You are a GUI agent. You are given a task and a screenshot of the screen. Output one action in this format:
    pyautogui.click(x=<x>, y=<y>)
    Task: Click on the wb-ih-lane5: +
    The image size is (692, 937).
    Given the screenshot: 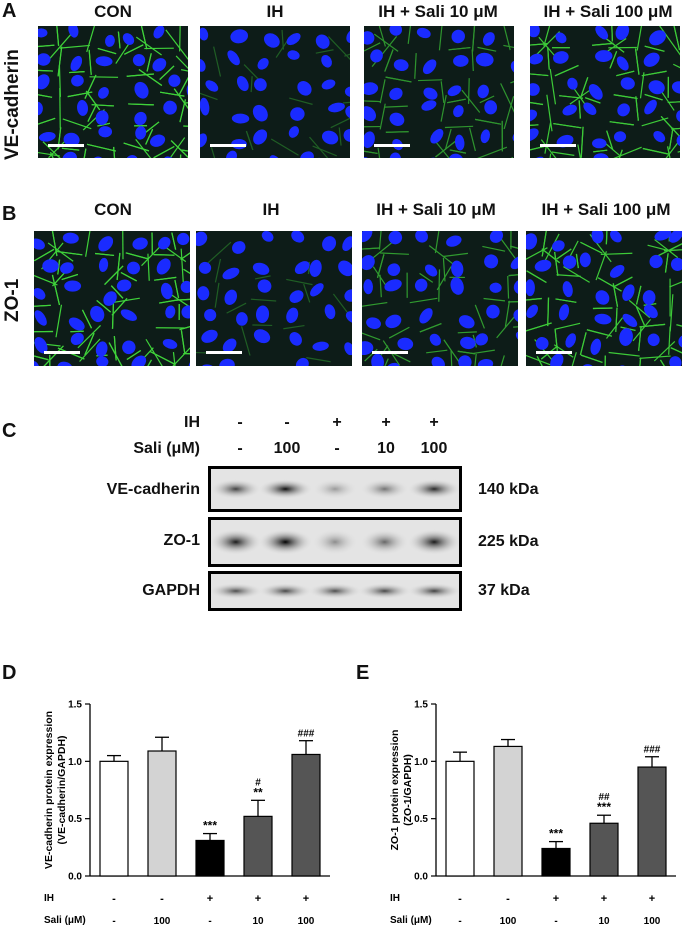 What is the action you would take?
    pyautogui.click(x=434, y=422)
    